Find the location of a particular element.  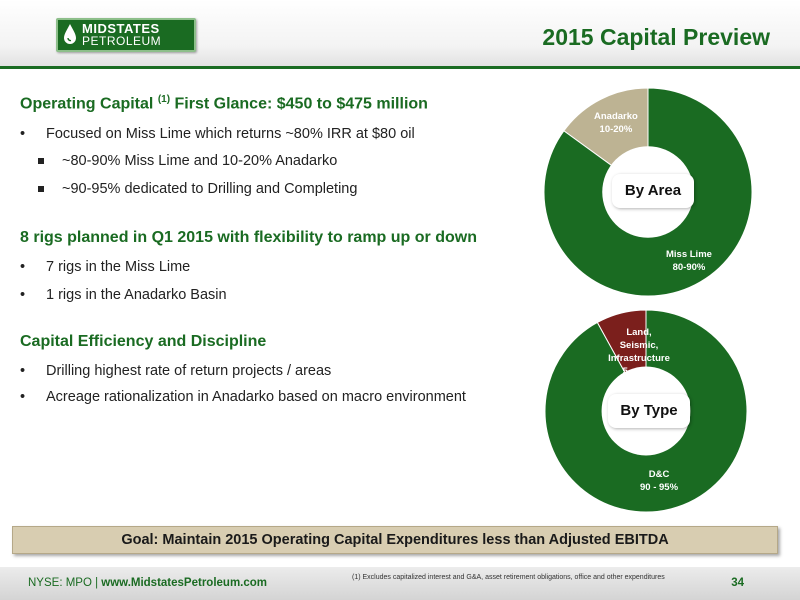

slice-label-dc: D&C 90 - 95% is located at coordinates (659, 481).